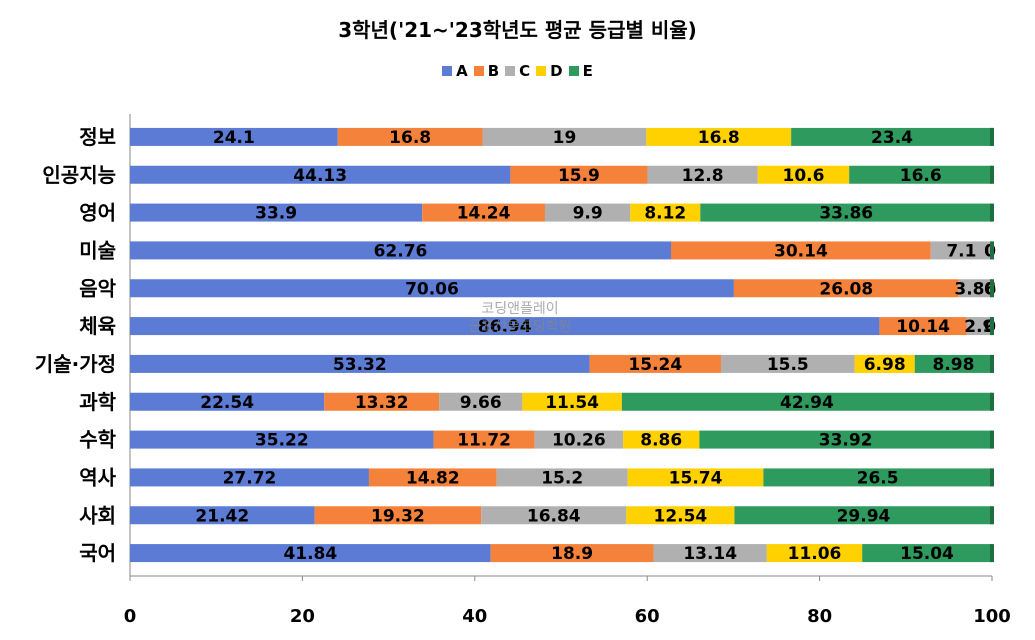  Describe the element at coordinates (222, 516) in the screenshot. I see `data-label-a: 21.42` at that location.